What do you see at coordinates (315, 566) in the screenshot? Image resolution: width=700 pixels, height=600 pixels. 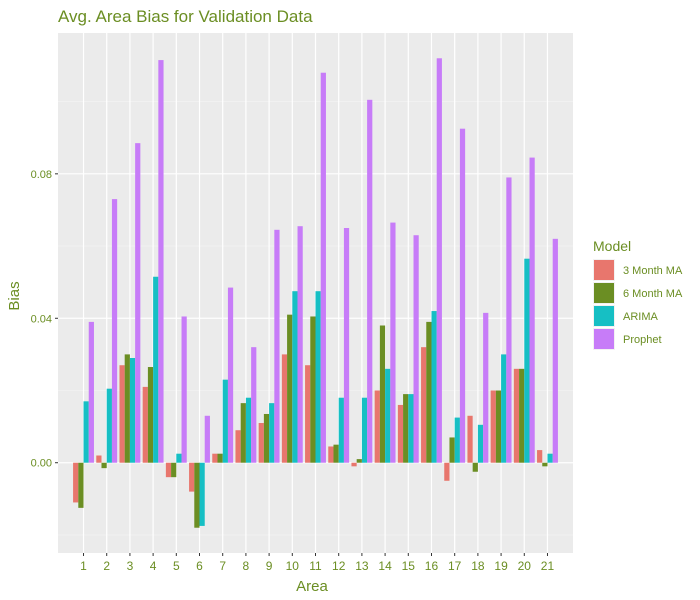 I see `x-tick-label: 11` at bounding box center [315, 566].